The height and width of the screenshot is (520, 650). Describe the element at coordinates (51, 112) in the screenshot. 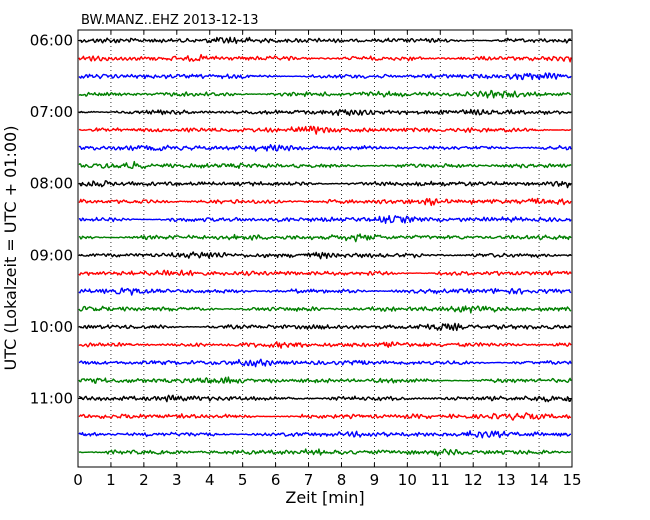

I see `y-tick-label: 07:00` at that location.